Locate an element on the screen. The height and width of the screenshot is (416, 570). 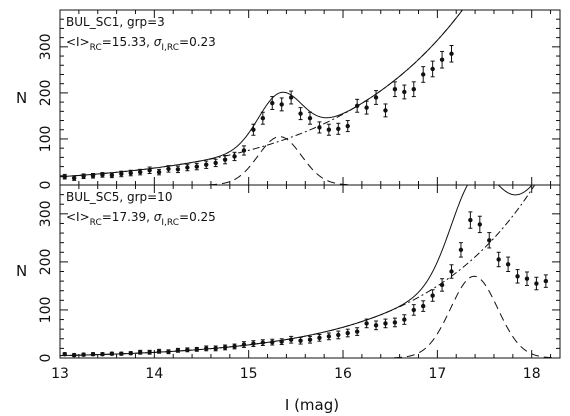
x-tick-label: 16 is located at coordinates (343, 374).